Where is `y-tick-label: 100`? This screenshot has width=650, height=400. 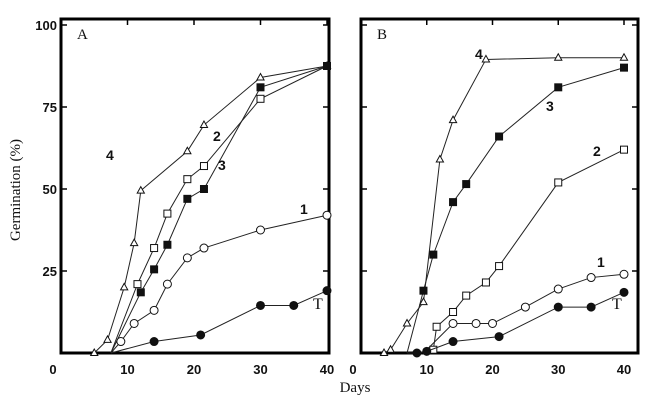 y-tick-label: 100 is located at coordinates (46, 25).